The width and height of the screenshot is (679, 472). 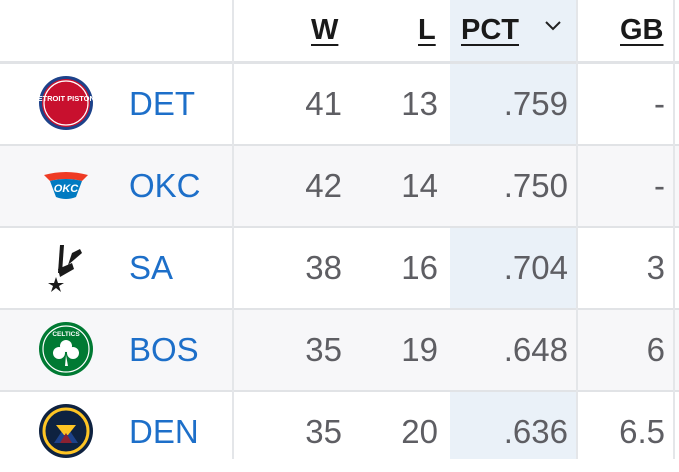 I want to click on chevron-down-icon, so click(x=553, y=25).